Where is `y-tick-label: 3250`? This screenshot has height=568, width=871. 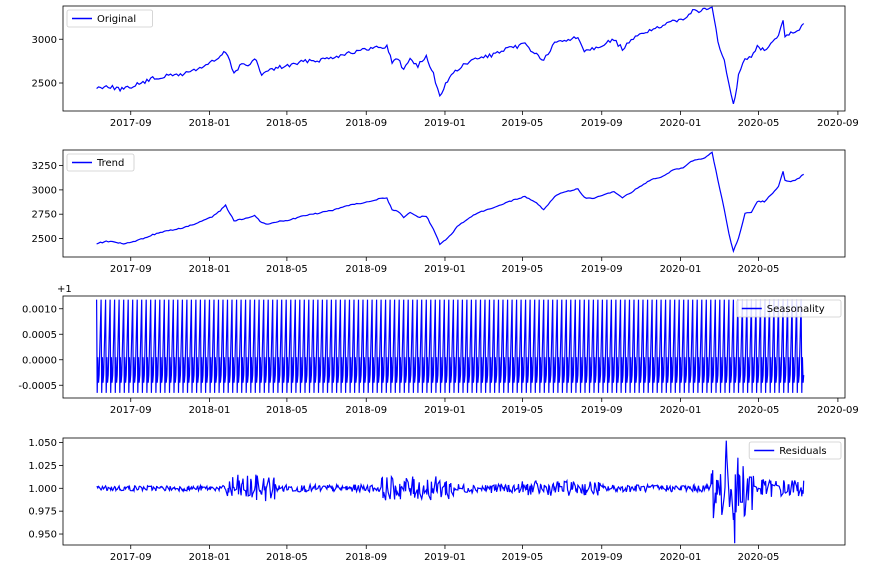
y-tick-label: 3250 is located at coordinates (44, 166).